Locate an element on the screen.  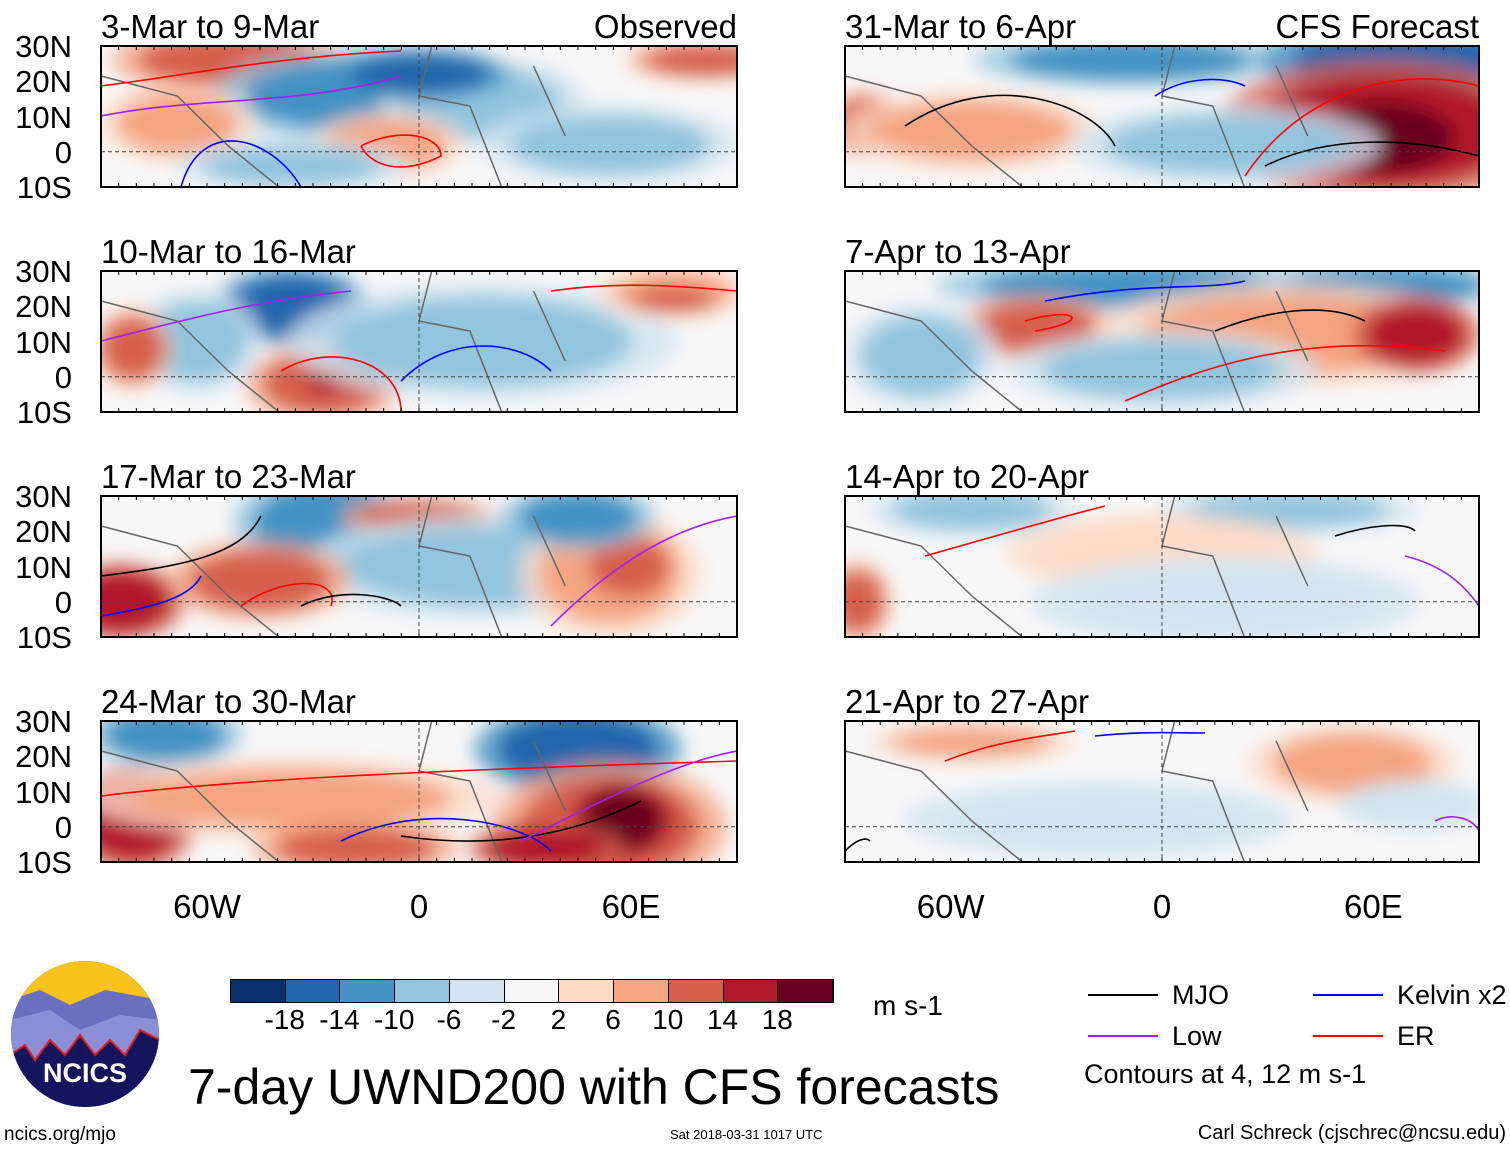
panel-title: 17-Mar to 23-Mar is located at coordinates (228, 476).